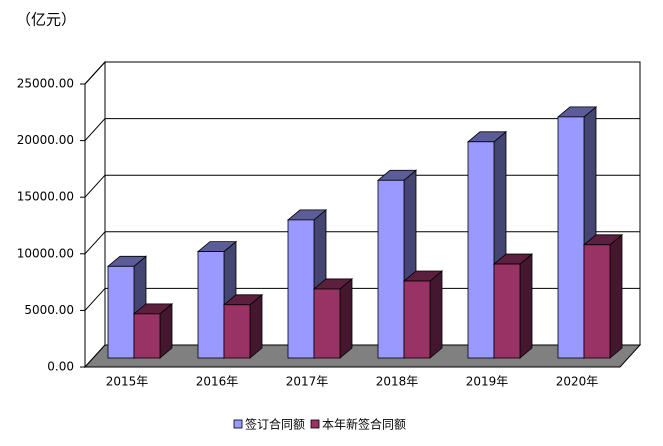 Image resolution: width=663 pixels, height=446 pixels. Describe the element at coordinates (275, 424) in the screenshot. I see `legend-label: 签订合同额` at that location.